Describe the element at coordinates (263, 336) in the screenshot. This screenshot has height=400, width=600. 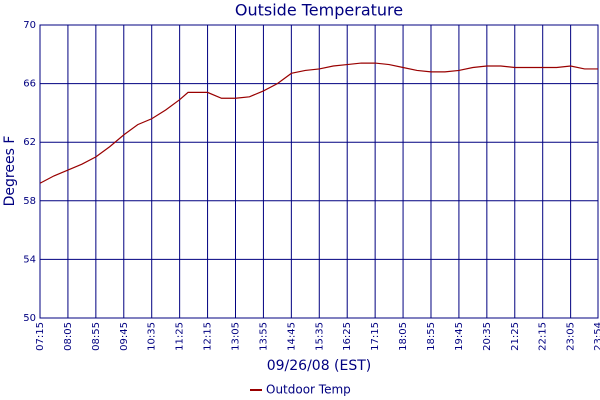
I see `x-tick-label: 13:55` at that location.